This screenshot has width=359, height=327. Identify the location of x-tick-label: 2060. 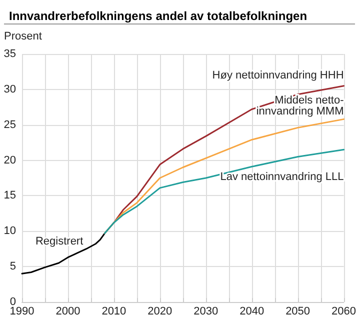
(344, 312).